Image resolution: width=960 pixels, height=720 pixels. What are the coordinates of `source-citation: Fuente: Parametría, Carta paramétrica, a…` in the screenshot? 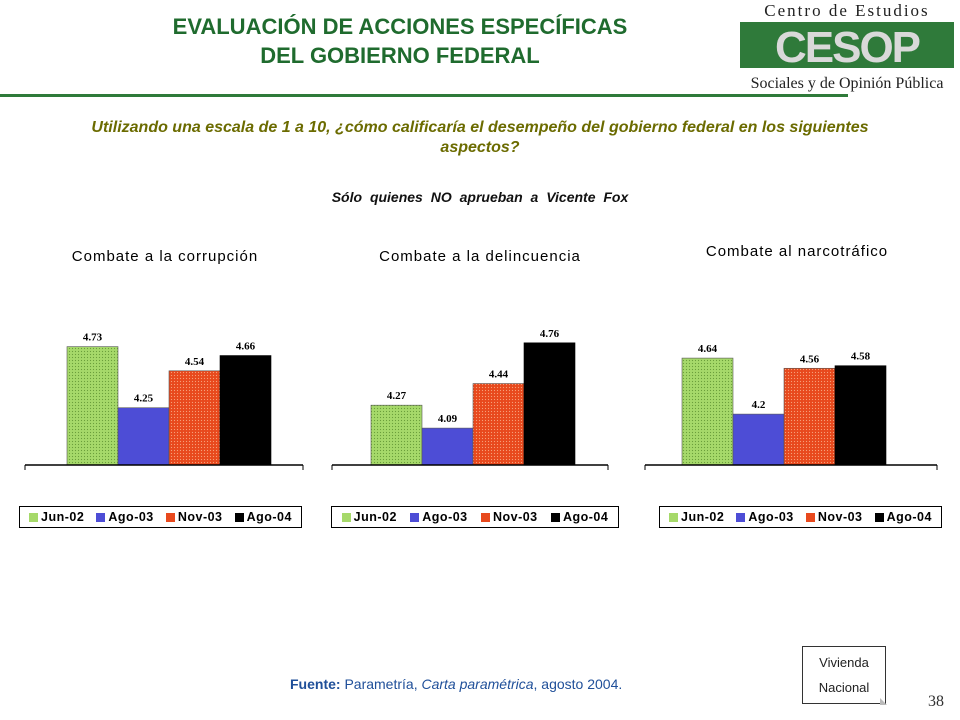 It's located at (456, 684).